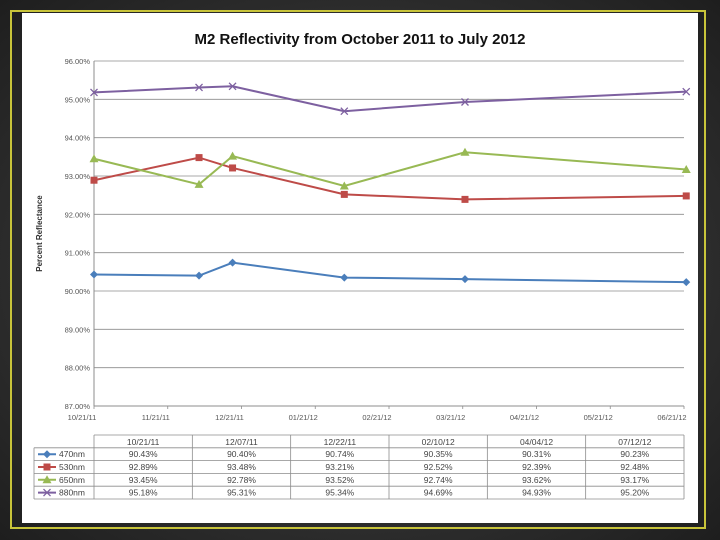 The height and width of the screenshot is (540, 720). I want to click on x-tick-label: 05/21/12, so click(598, 417).